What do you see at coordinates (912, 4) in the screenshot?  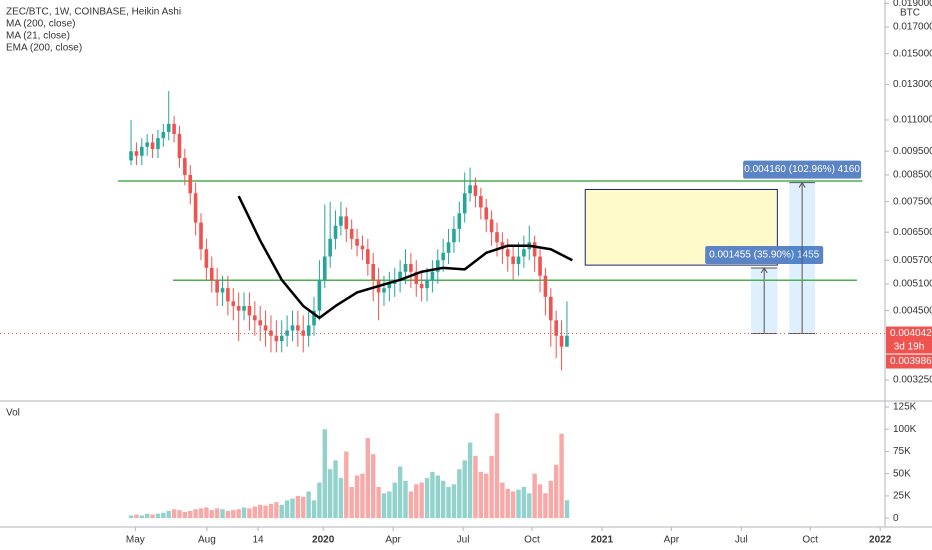 I see `y-tick-label: 0.019000` at bounding box center [912, 4].